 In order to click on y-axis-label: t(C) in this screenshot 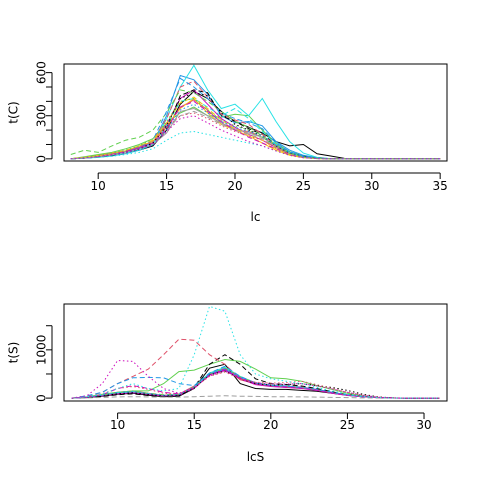, I will do `click(14, 112)`.